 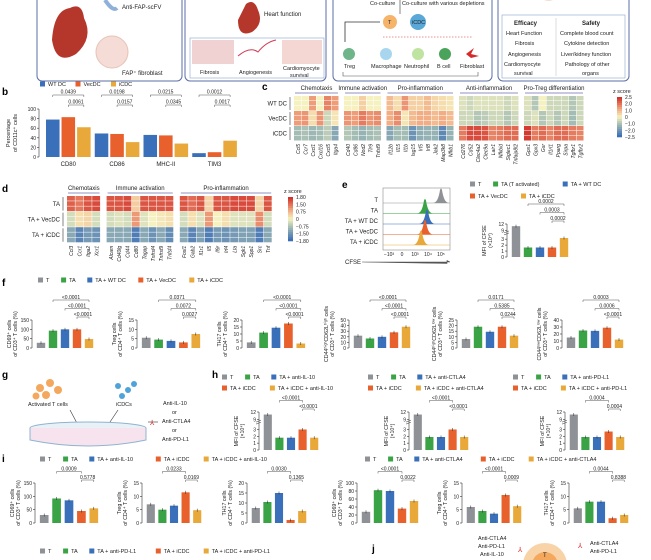 I want to click on j-left-label: Anti-IL-10, so click(x=492, y=555).